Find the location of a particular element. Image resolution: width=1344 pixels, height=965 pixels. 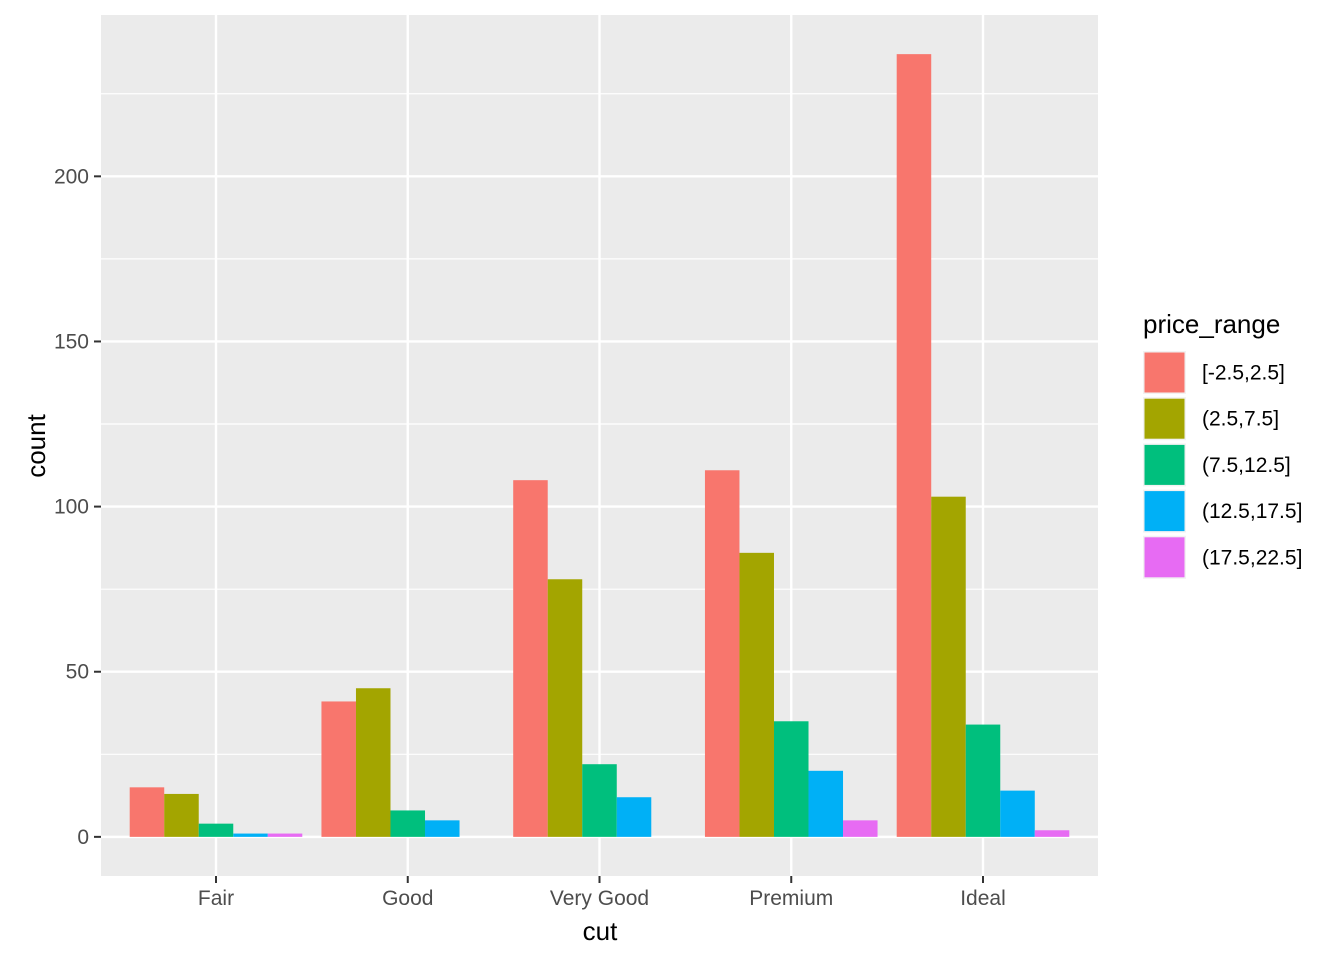

y-tick-label: 200 is located at coordinates (71, 176).